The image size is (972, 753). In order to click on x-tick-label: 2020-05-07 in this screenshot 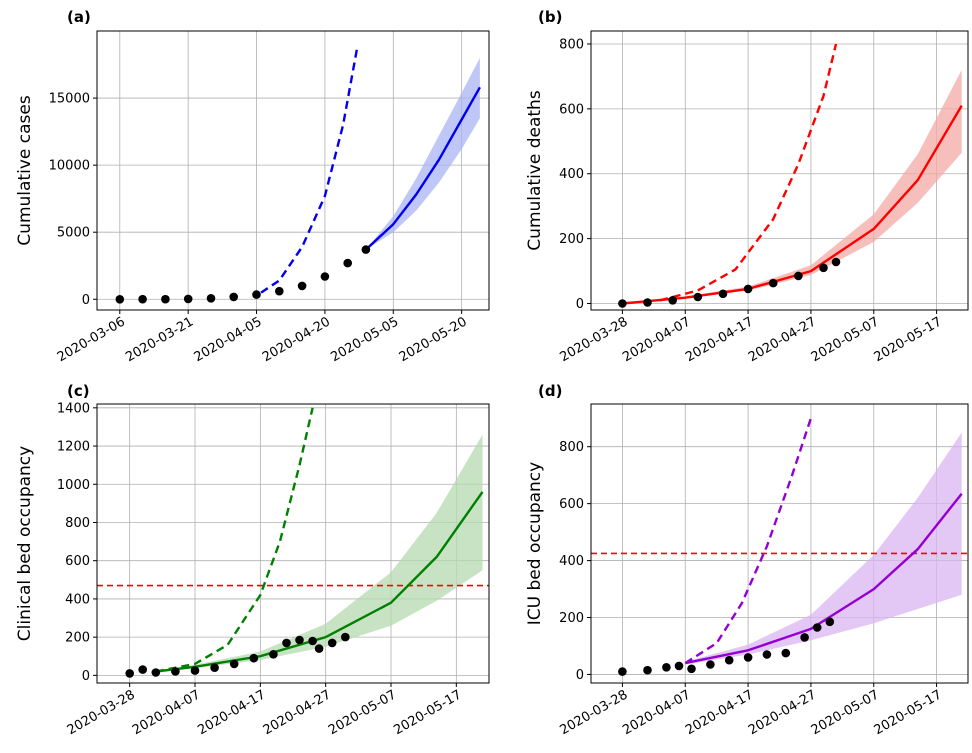, I will do `click(845, 712)`.